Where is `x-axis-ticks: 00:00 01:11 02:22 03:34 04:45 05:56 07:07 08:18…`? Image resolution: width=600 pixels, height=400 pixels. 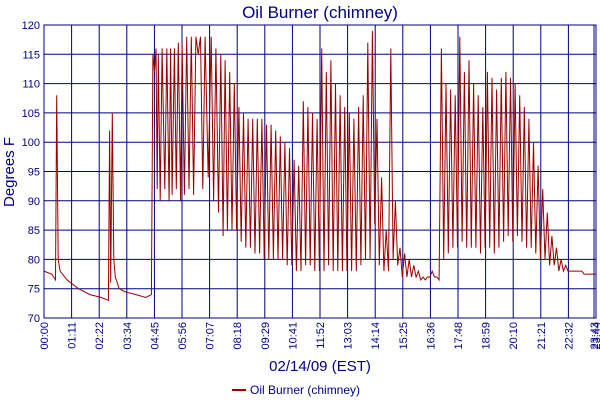 x-axis-ticks: 00:00 01:11 02:22 03:34 04:45 05:56 07:07 08:18… is located at coordinates (319, 336).